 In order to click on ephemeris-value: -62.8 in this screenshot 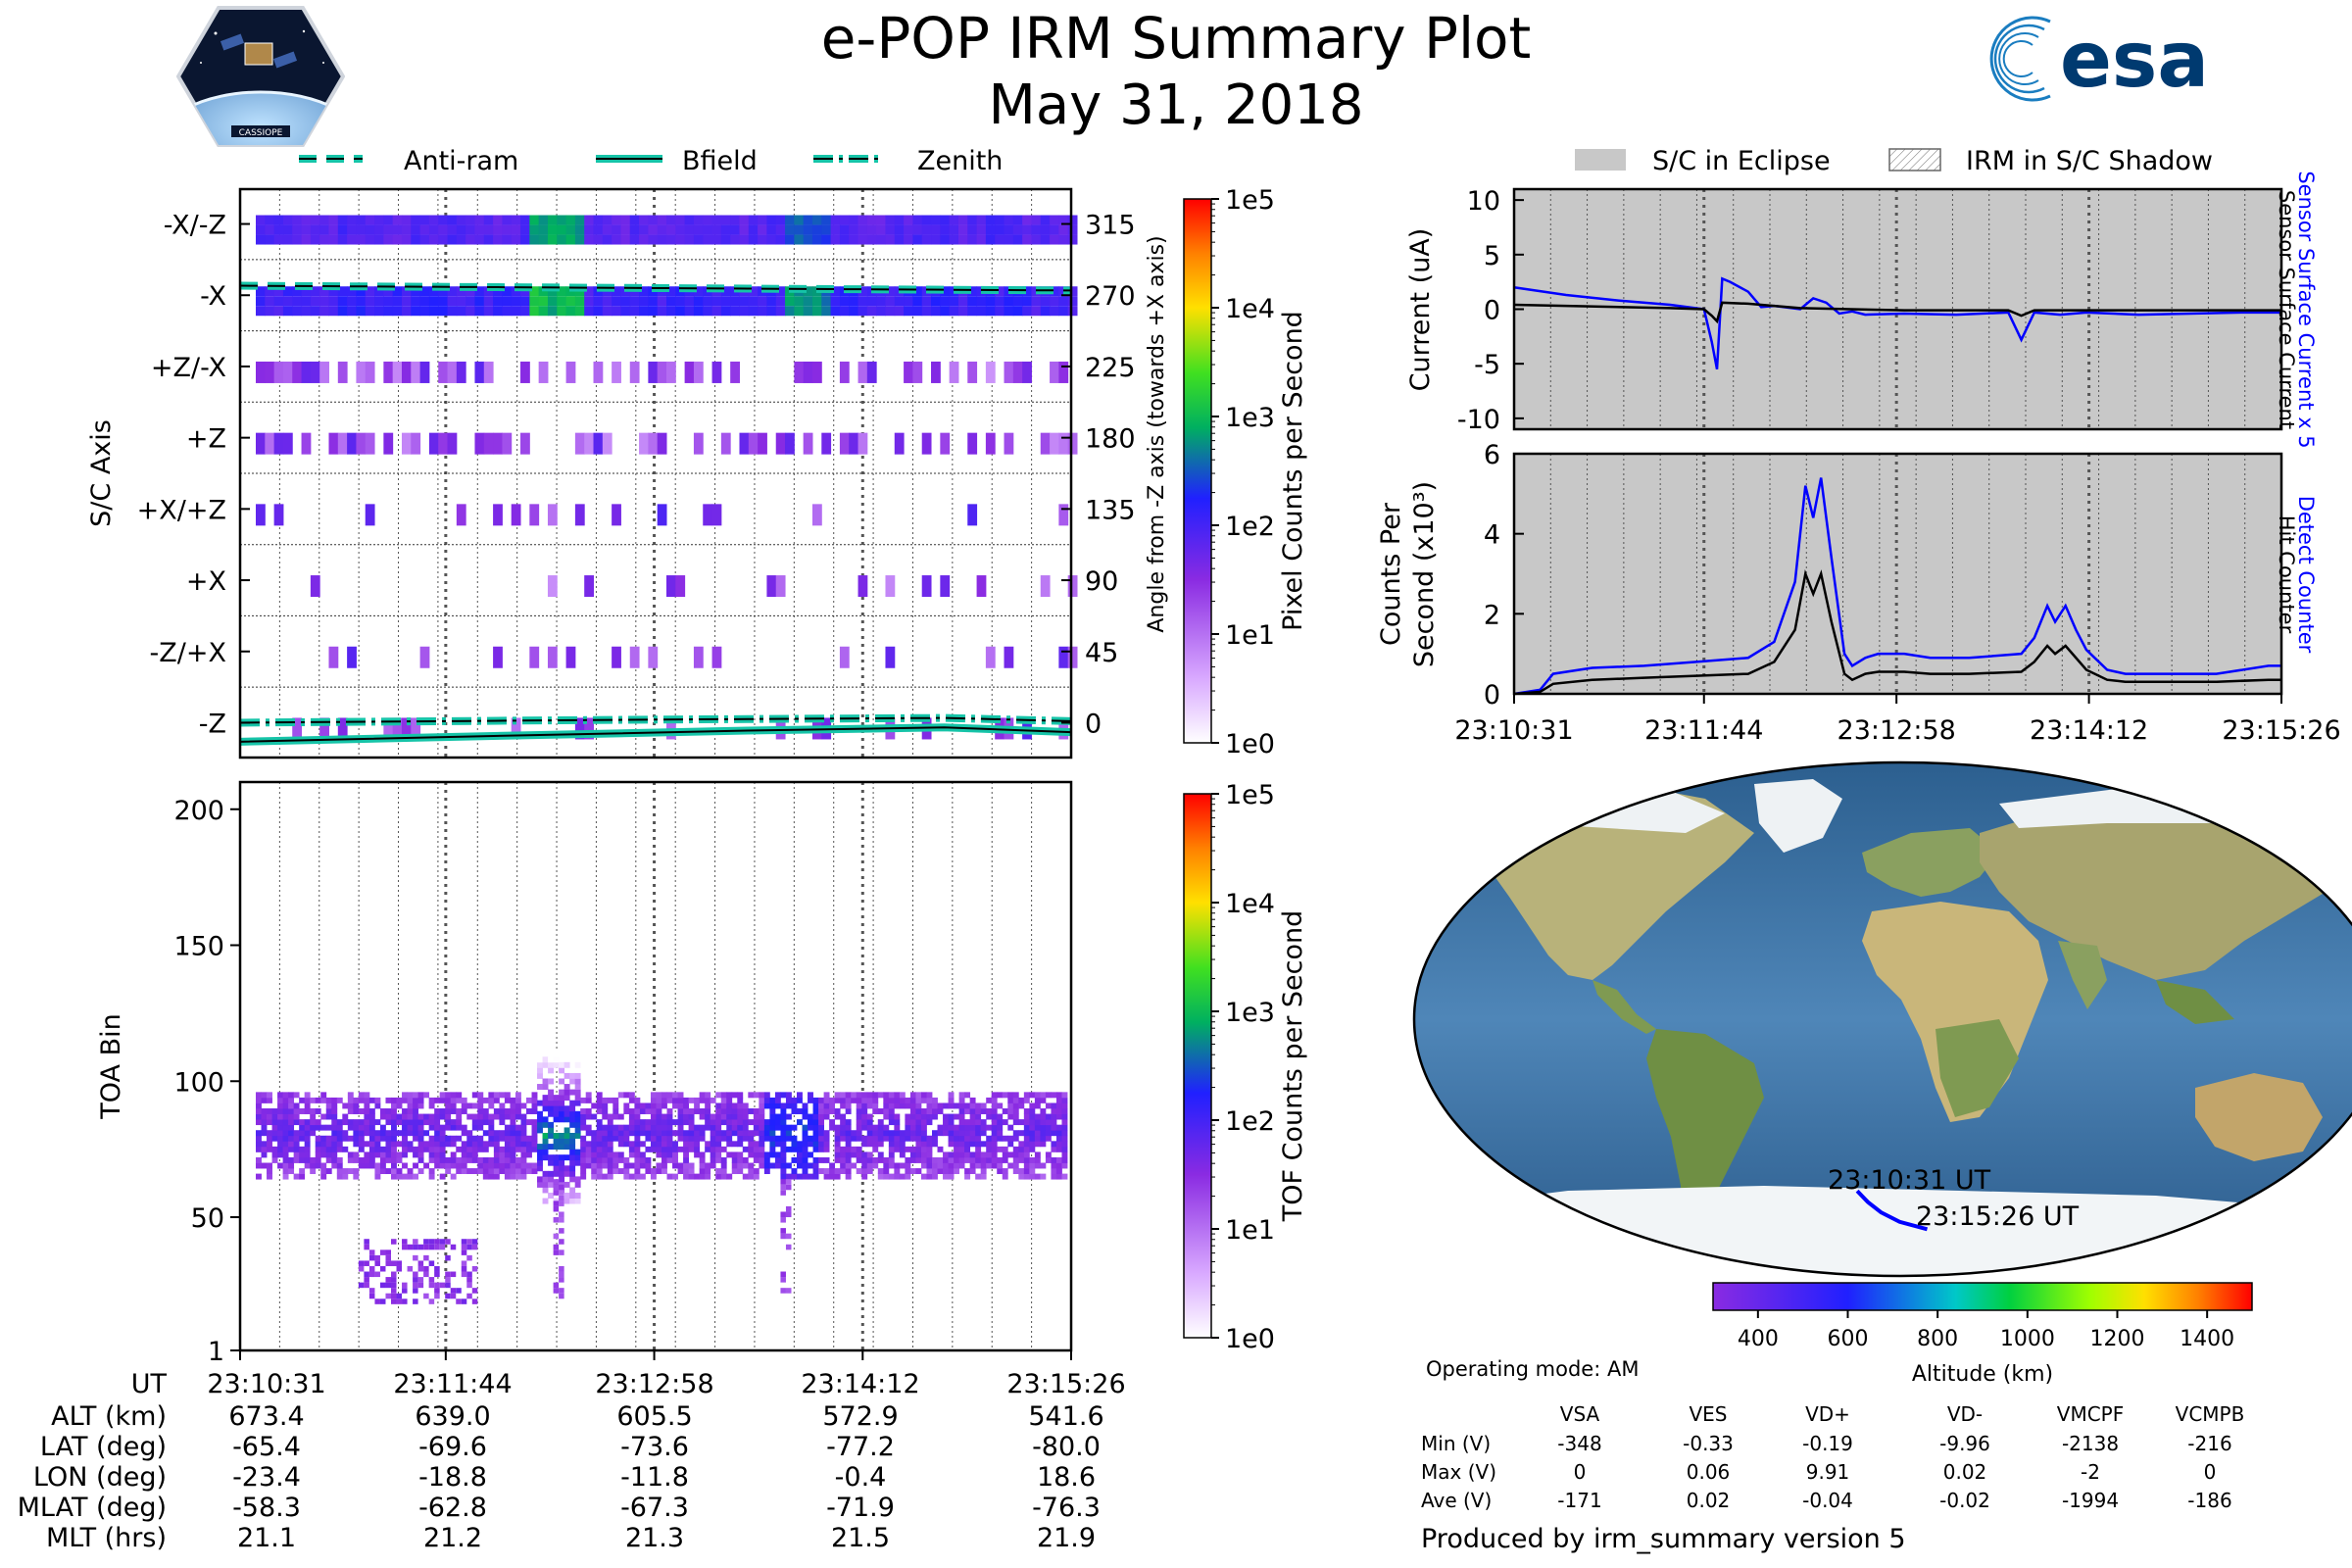, I will do `click(452, 1508)`.